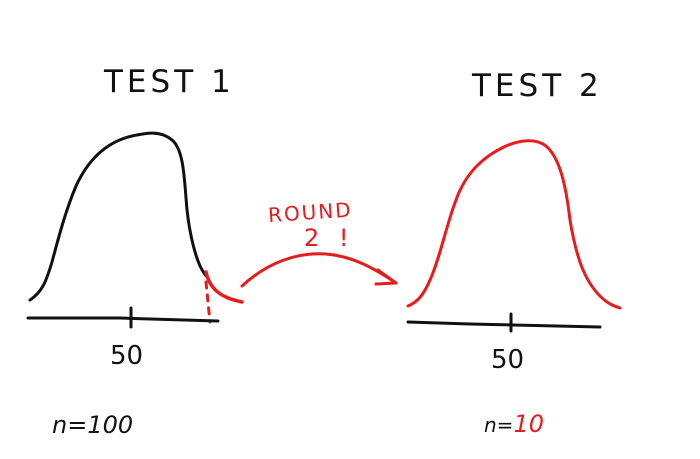  I want to click on test2-n-label: n=, so click(498, 425).